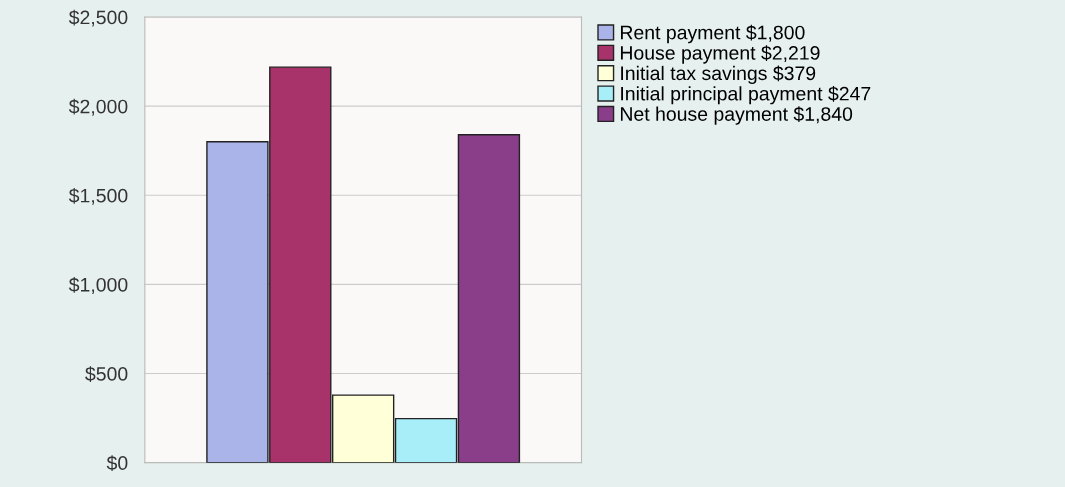 The height and width of the screenshot is (487, 1065). What do you see at coordinates (736, 115) in the screenshot?
I see `legend-label: Net house payment $1,840` at bounding box center [736, 115].